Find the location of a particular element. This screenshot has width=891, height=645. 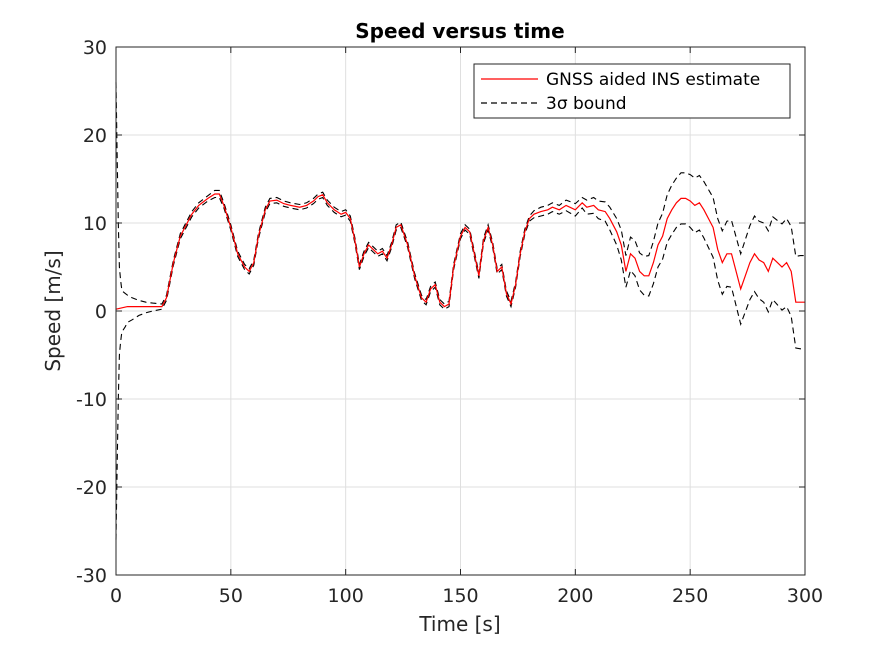

y-tick-label: 0 is located at coordinates (101, 312).